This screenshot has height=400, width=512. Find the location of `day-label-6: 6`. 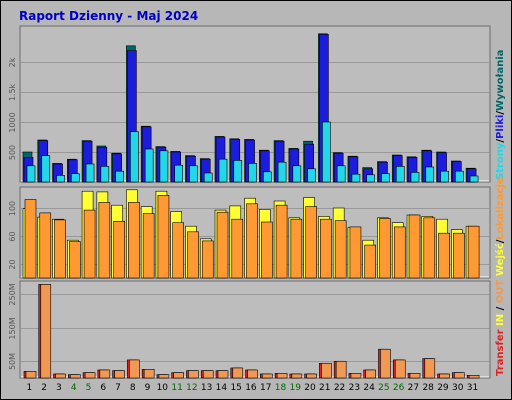

day-label-6: 6 is located at coordinates (103, 388).